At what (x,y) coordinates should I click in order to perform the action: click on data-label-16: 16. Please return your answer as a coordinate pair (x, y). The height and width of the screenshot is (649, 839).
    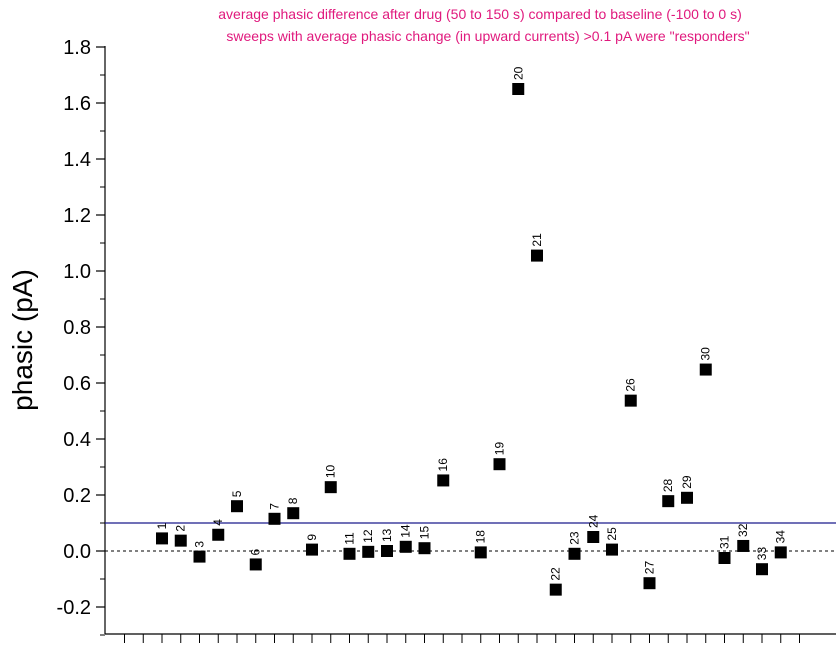
    Looking at the image, I should click on (443, 465).